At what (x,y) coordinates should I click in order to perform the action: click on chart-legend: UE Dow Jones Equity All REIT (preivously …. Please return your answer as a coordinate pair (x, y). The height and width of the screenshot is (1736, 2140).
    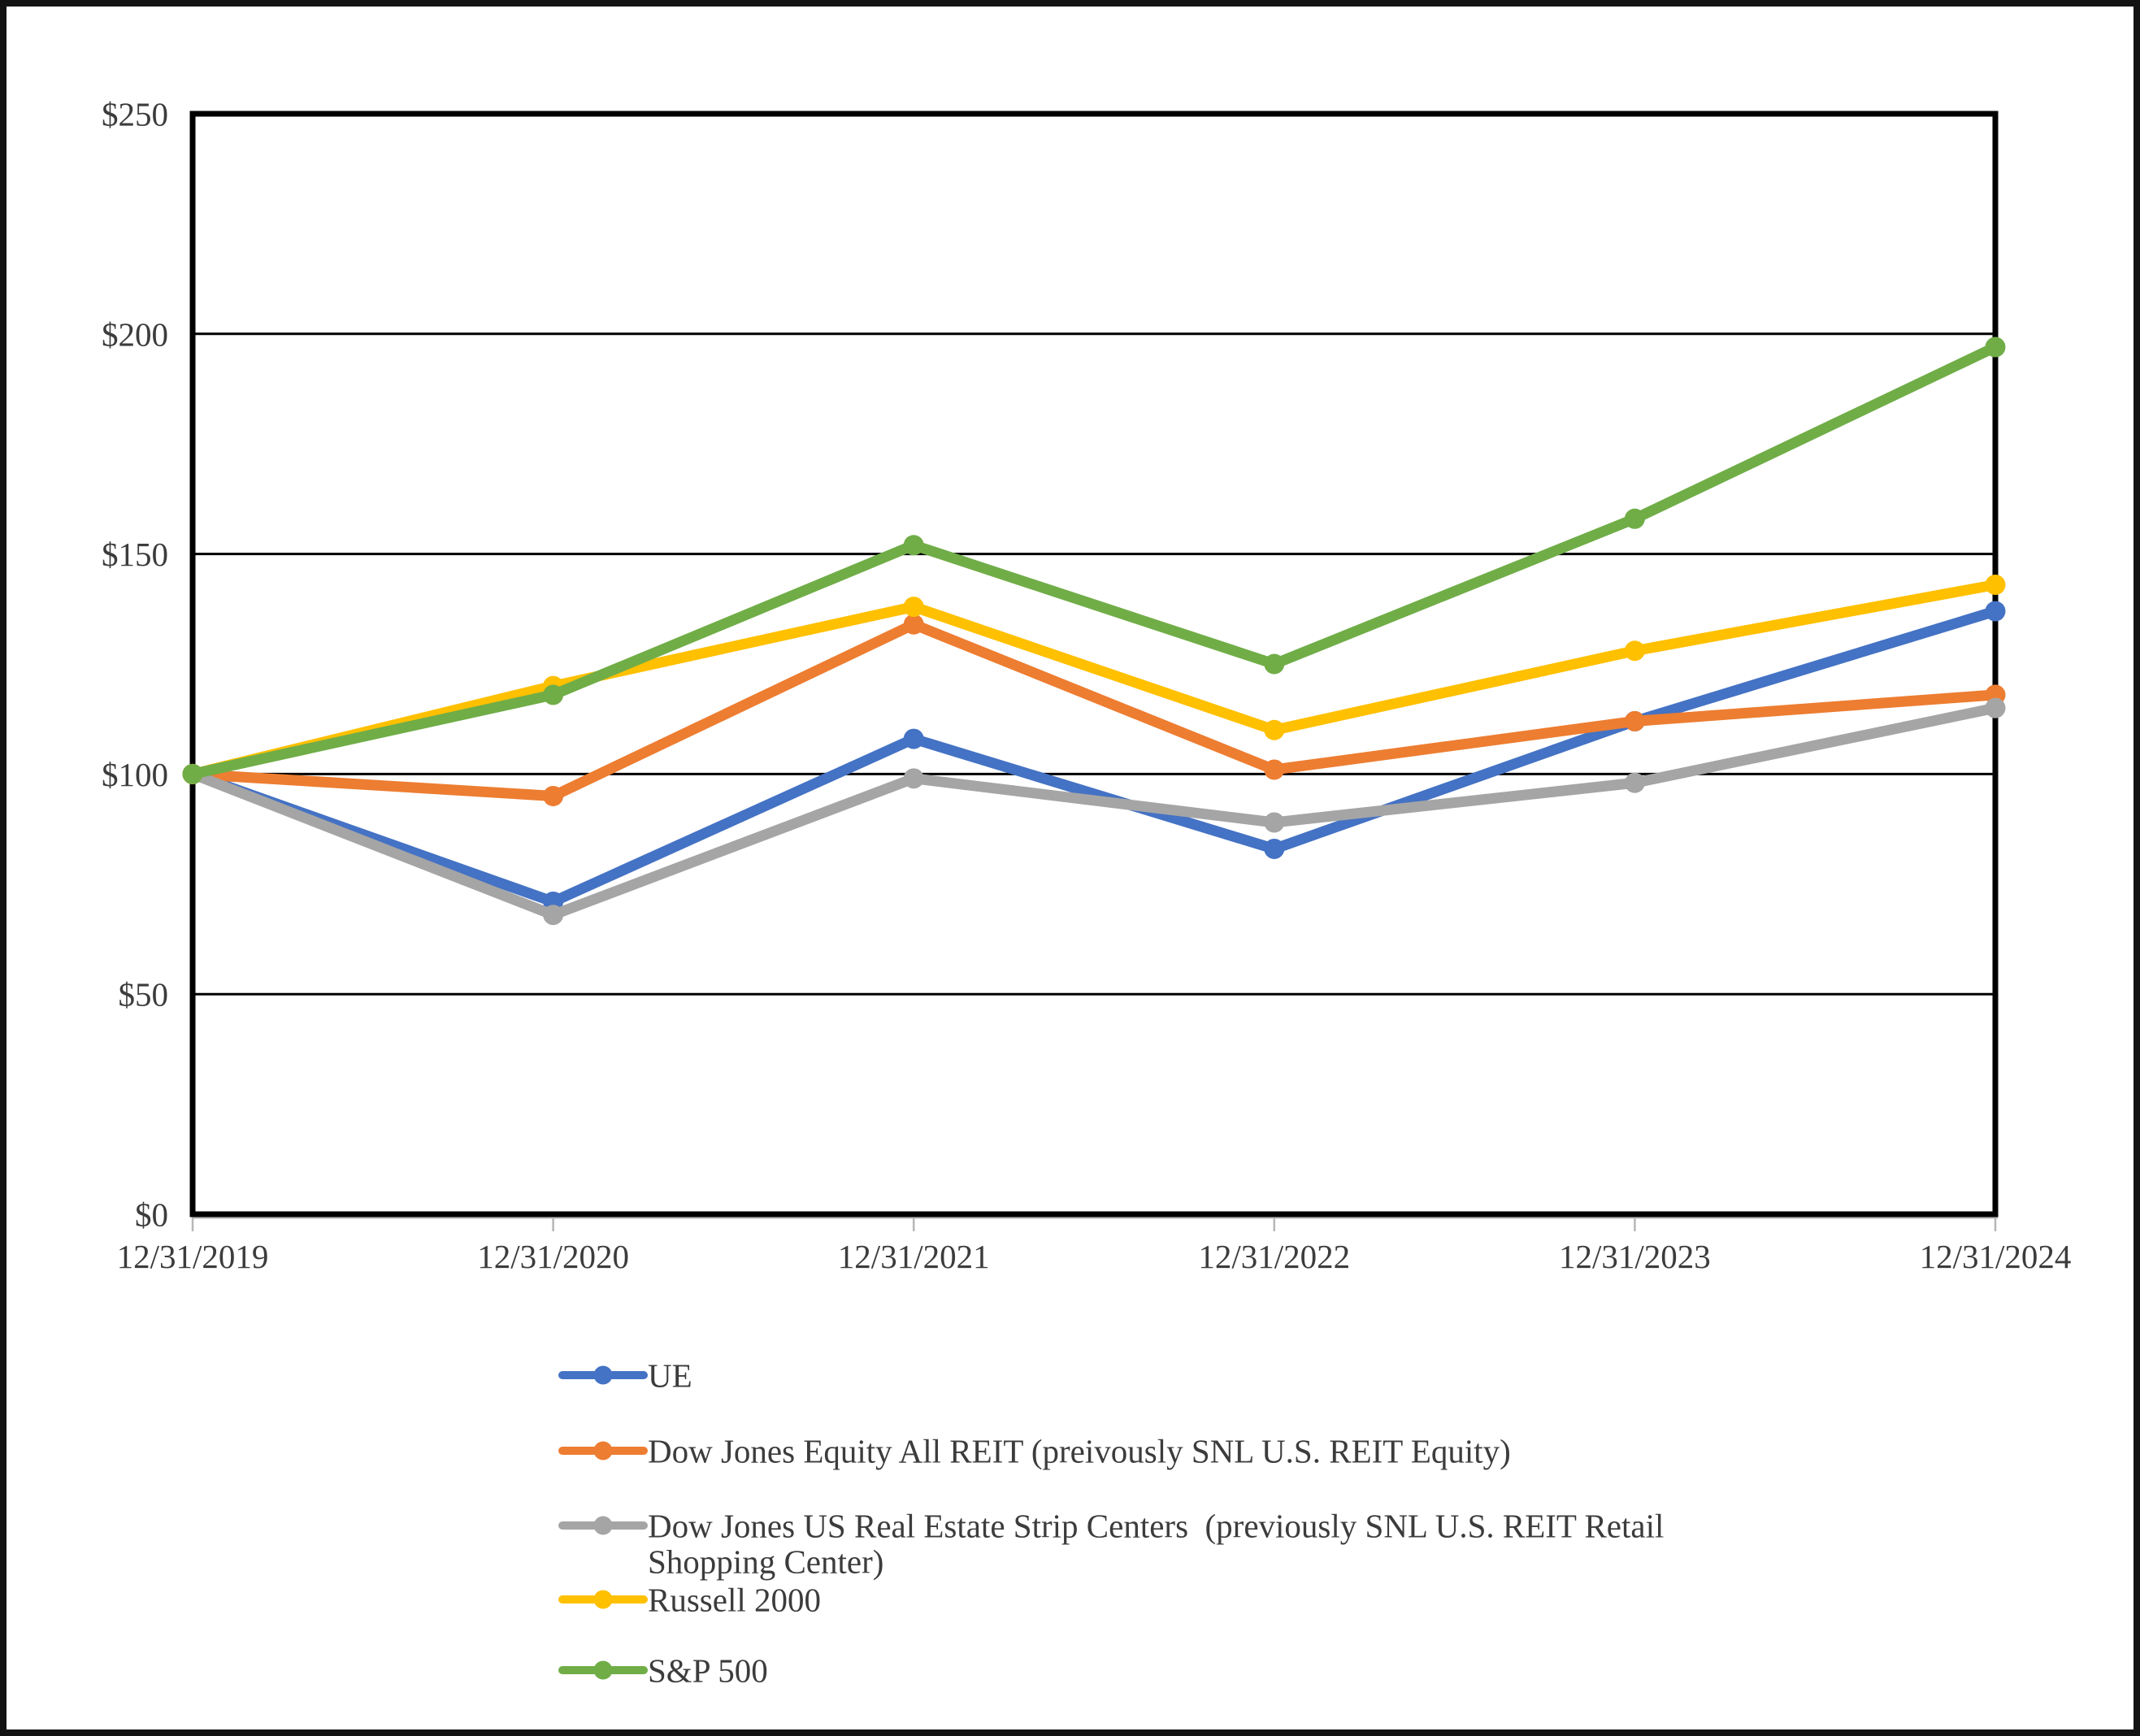
    Looking at the image, I should click on (1111, 1523).